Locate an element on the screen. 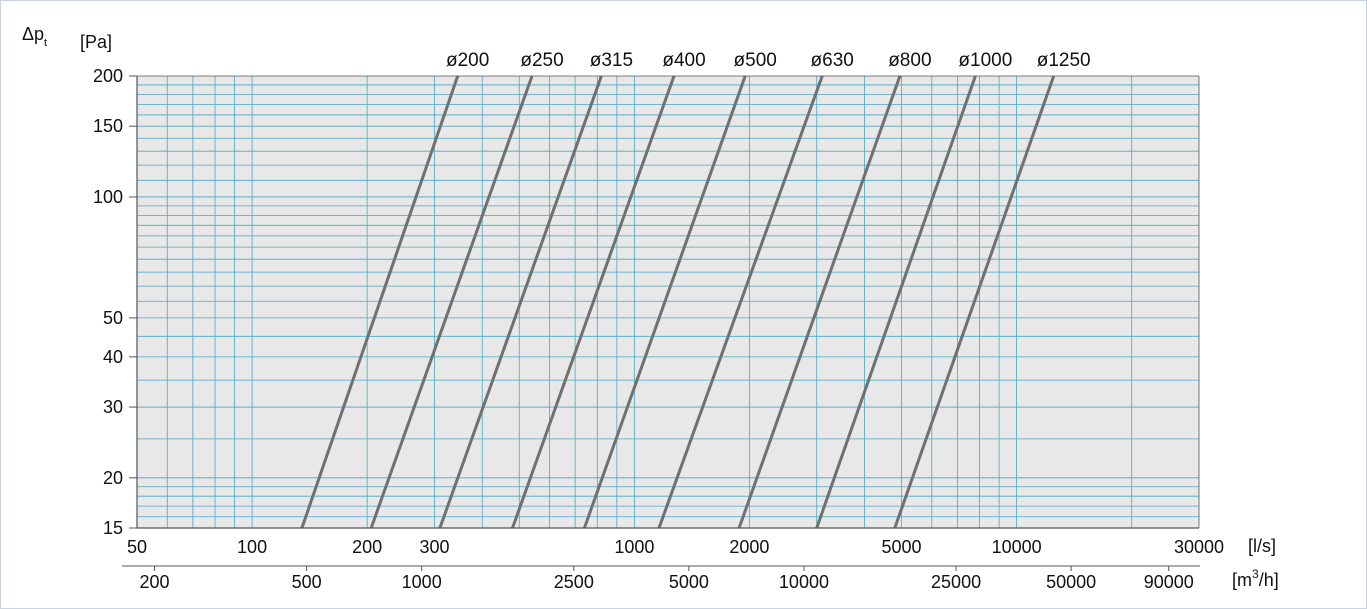 The width and height of the screenshot is (1367, 609). x-tick-label-m3h: 500 is located at coordinates (307, 582).